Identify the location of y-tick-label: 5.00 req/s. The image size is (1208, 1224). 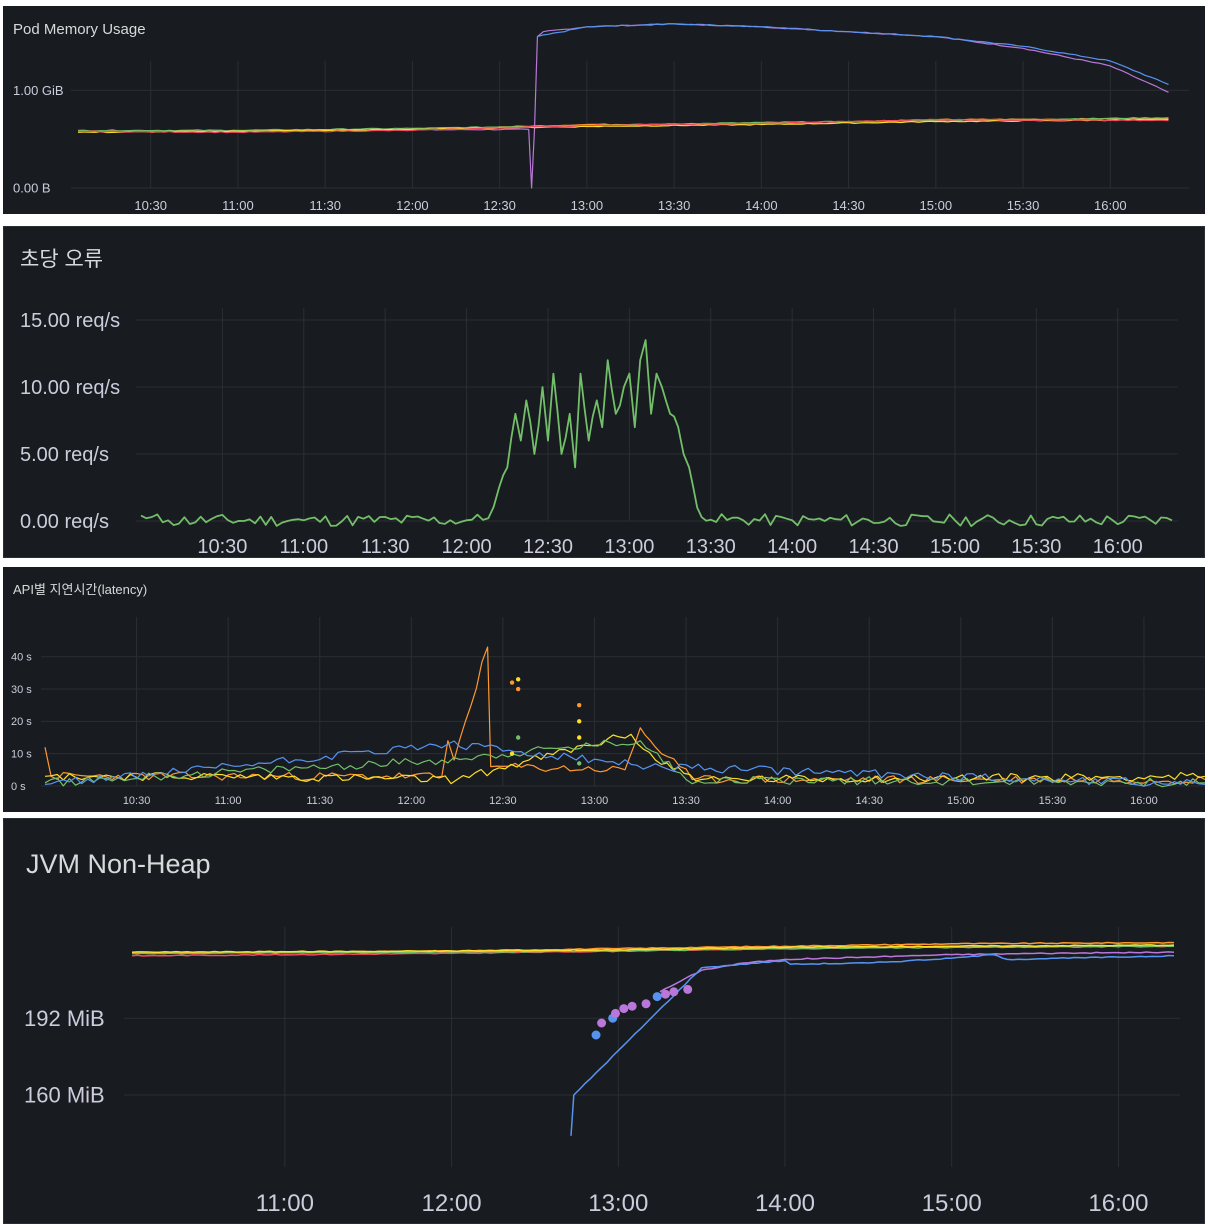
(64, 455).